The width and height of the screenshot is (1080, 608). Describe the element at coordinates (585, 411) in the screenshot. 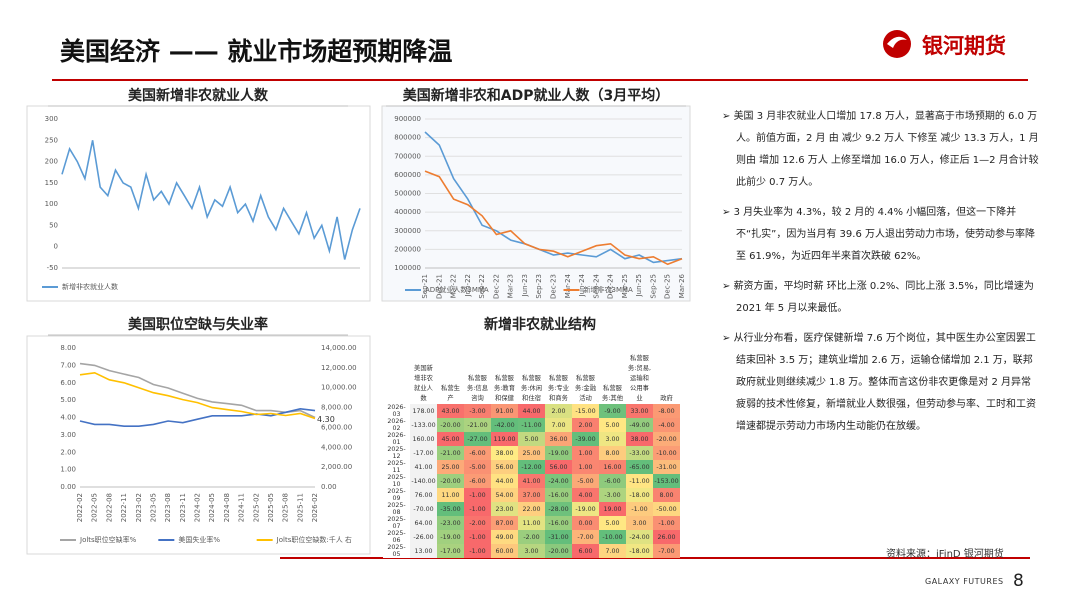

I see `value-cell: -15.00` at that location.